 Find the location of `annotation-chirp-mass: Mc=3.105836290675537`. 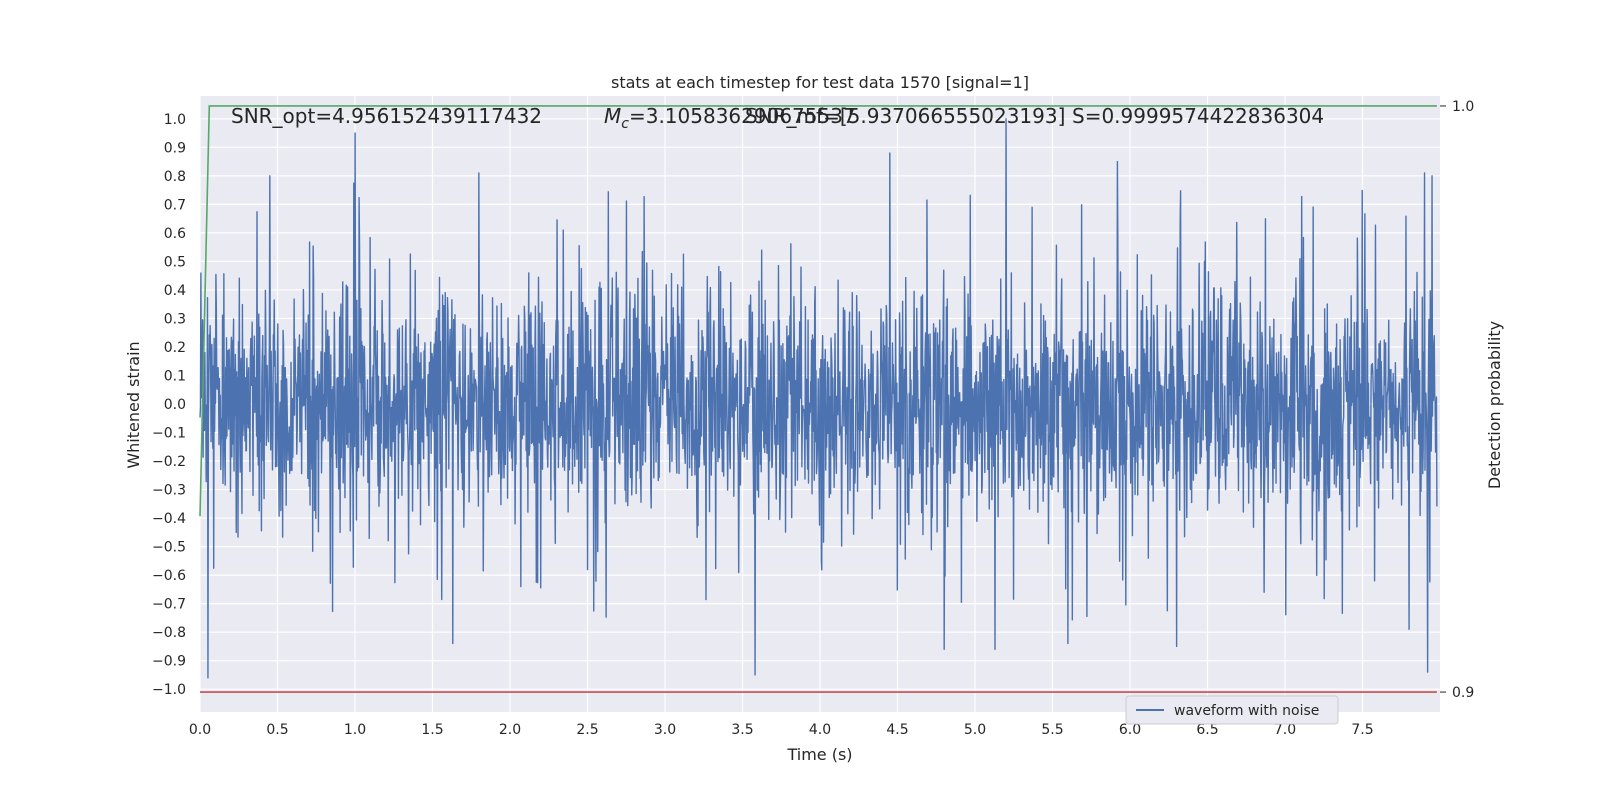

annotation-chirp-mass: Mc=3.105836290675537 is located at coordinates (730, 118).